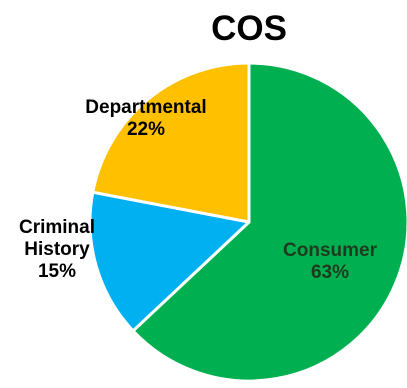  What do you see at coordinates (330, 261) in the screenshot?
I see `slice-label-consumer: Consumer 63%` at bounding box center [330, 261].